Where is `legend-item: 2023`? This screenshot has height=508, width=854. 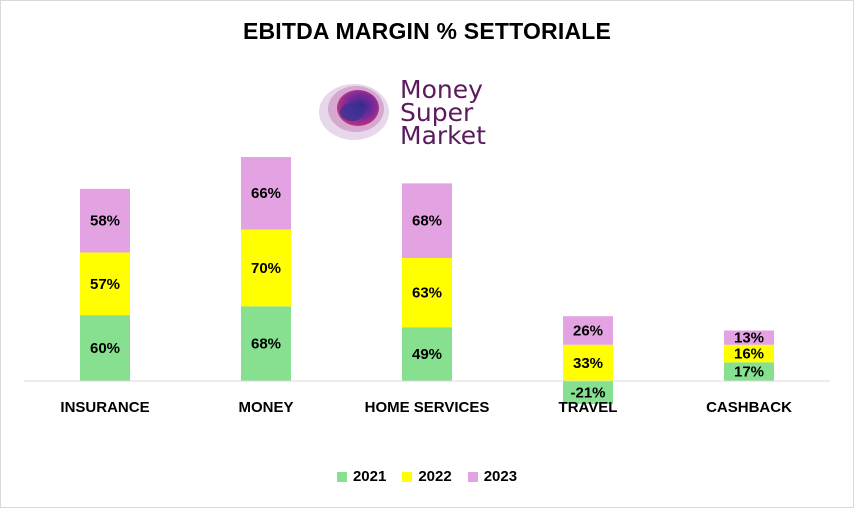 legend-item: 2023 is located at coordinates (492, 476).